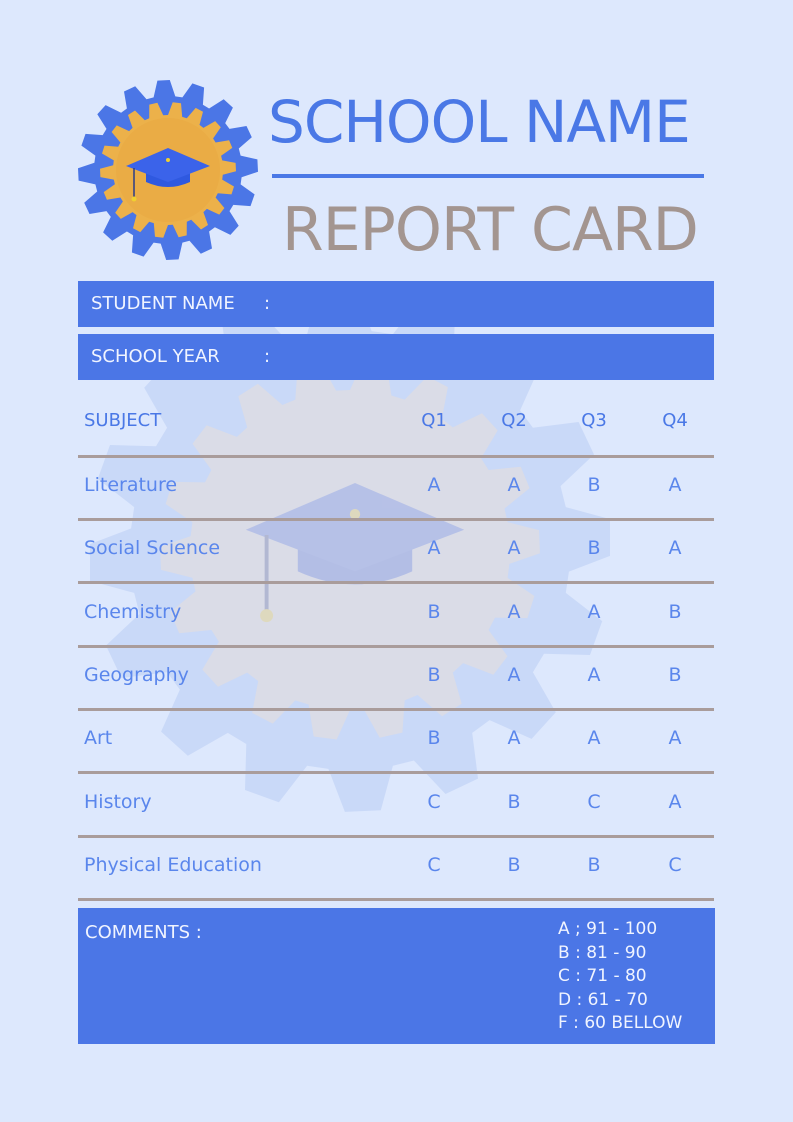 The image size is (793, 1122). What do you see at coordinates (479, 122) in the screenshot?
I see `school-name: SCHOOL NAME` at bounding box center [479, 122].